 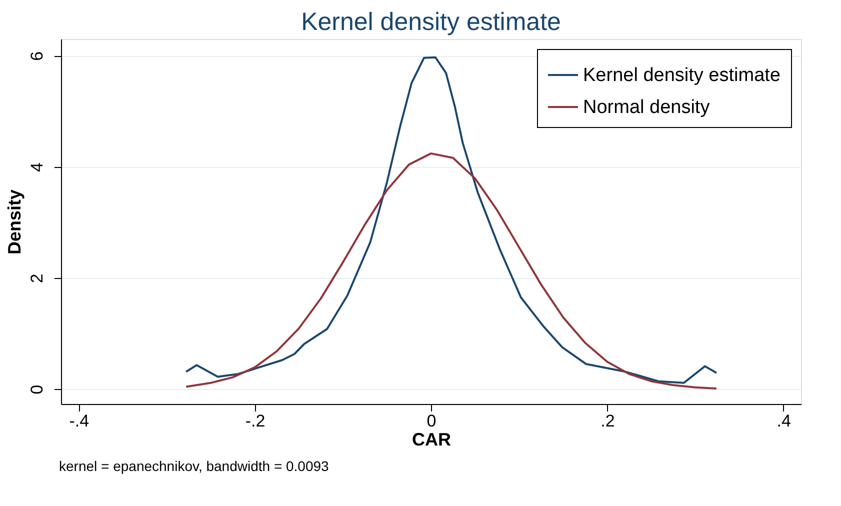 What do you see at coordinates (646, 107) in the screenshot?
I see `legend-label: Normal density` at bounding box center [646, 107].